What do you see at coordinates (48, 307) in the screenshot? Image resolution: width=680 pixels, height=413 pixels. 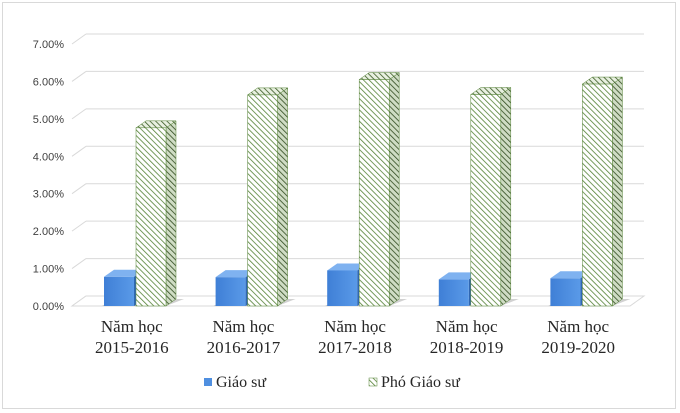 I see `y-tick-label: 0.00%` at bounding box center [48, 307].